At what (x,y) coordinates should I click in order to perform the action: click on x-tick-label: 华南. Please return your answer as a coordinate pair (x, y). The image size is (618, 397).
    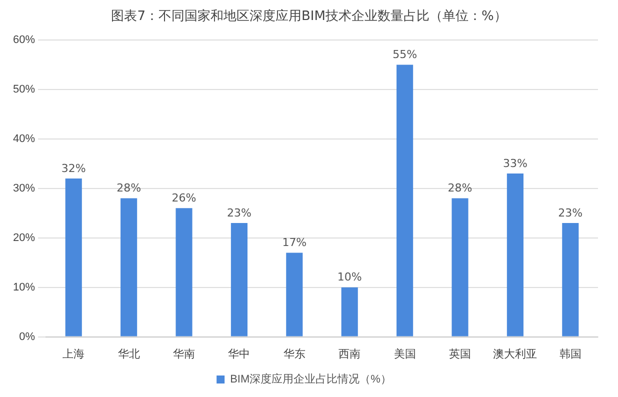
    Looking at the image, I should click on (184, 353).